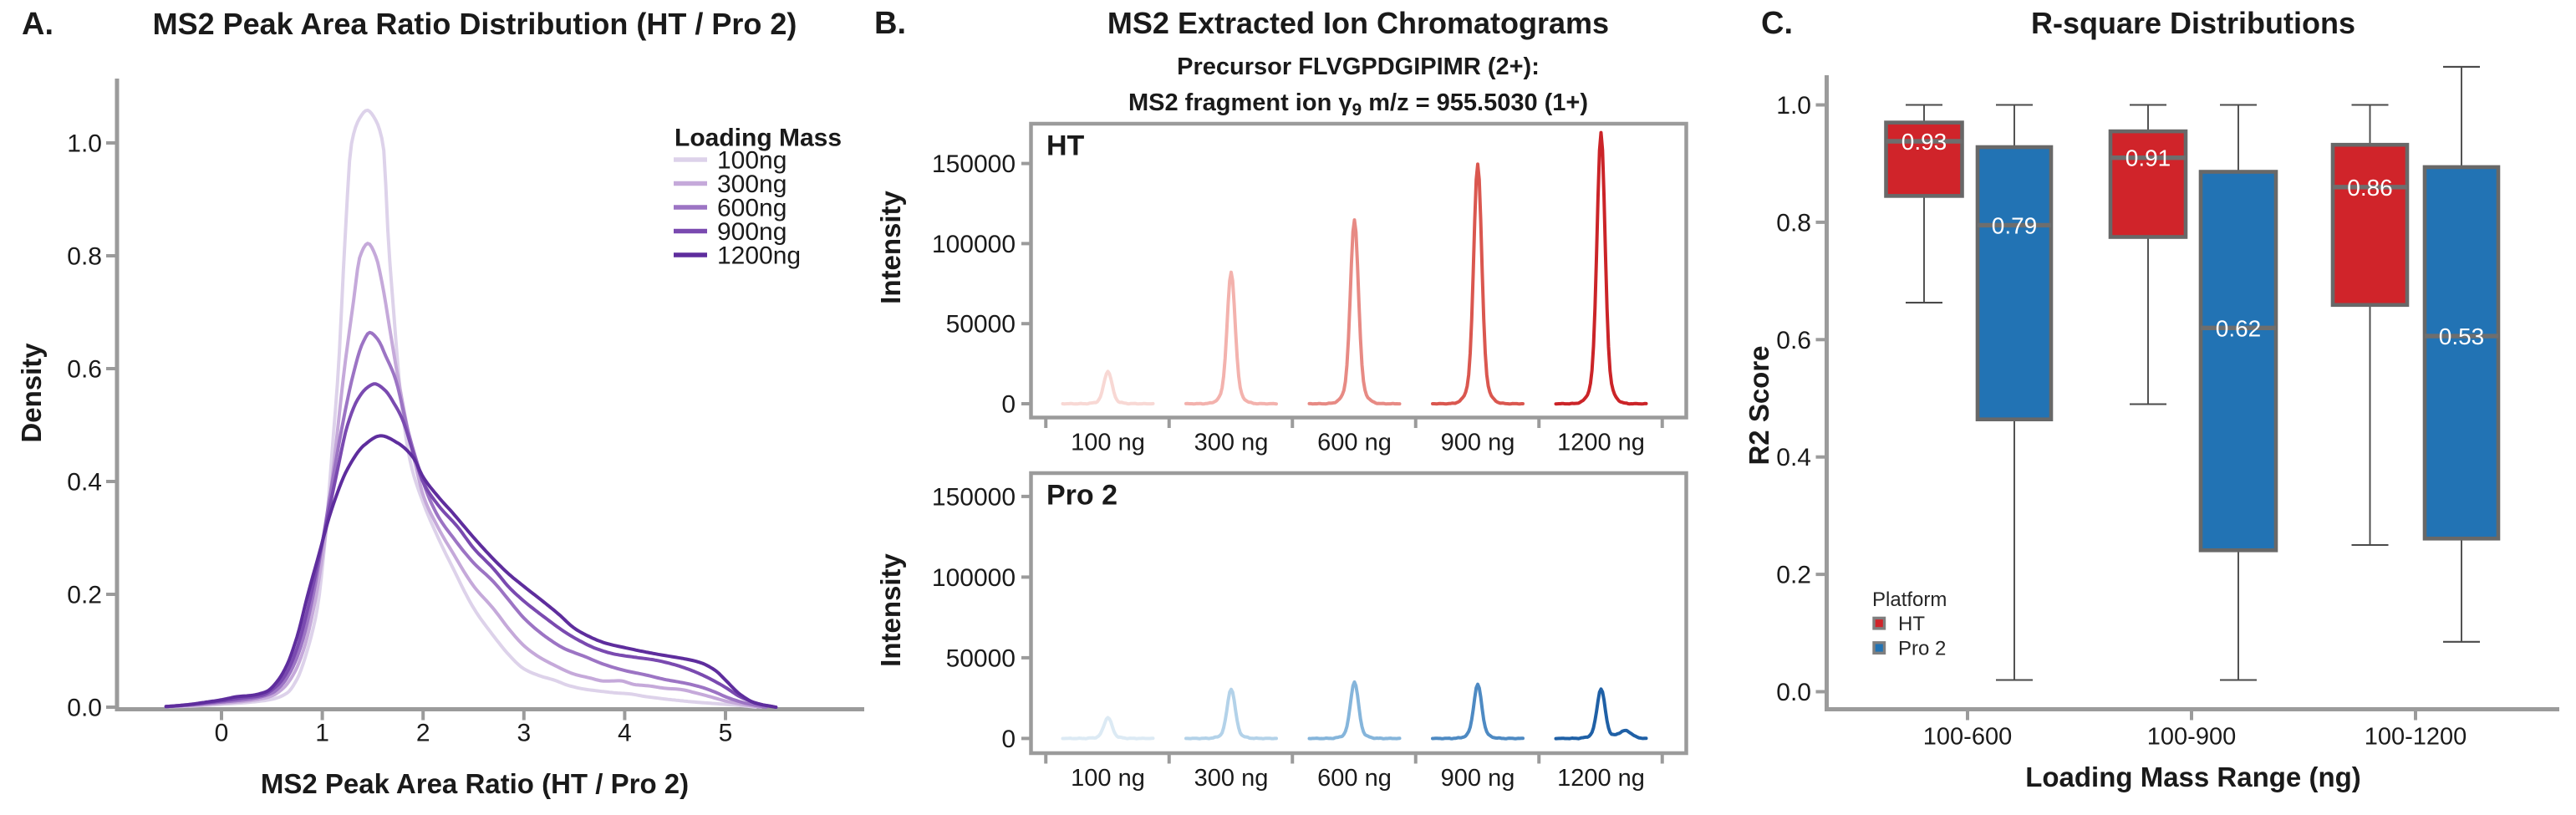  What do you see at coordinates (1358, 66) in the screenshot?
I see `svg-text: Precursor FLVGPDGIPIMR (2+):` at bounding box center [1358, 66].